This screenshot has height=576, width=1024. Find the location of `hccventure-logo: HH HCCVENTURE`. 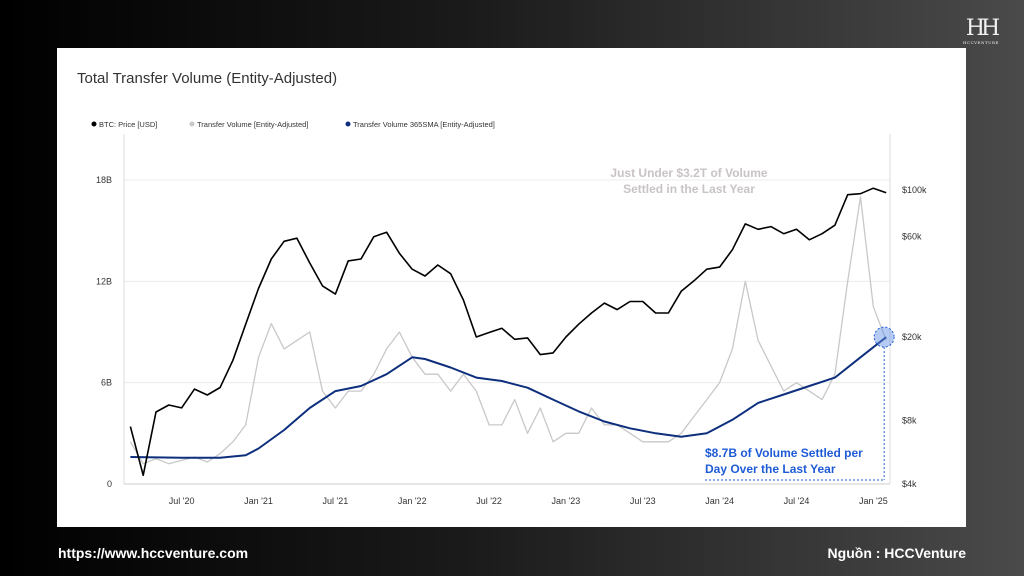

hccventure-logo: HH HCCVENTURE is located at coordinates (981, 33).